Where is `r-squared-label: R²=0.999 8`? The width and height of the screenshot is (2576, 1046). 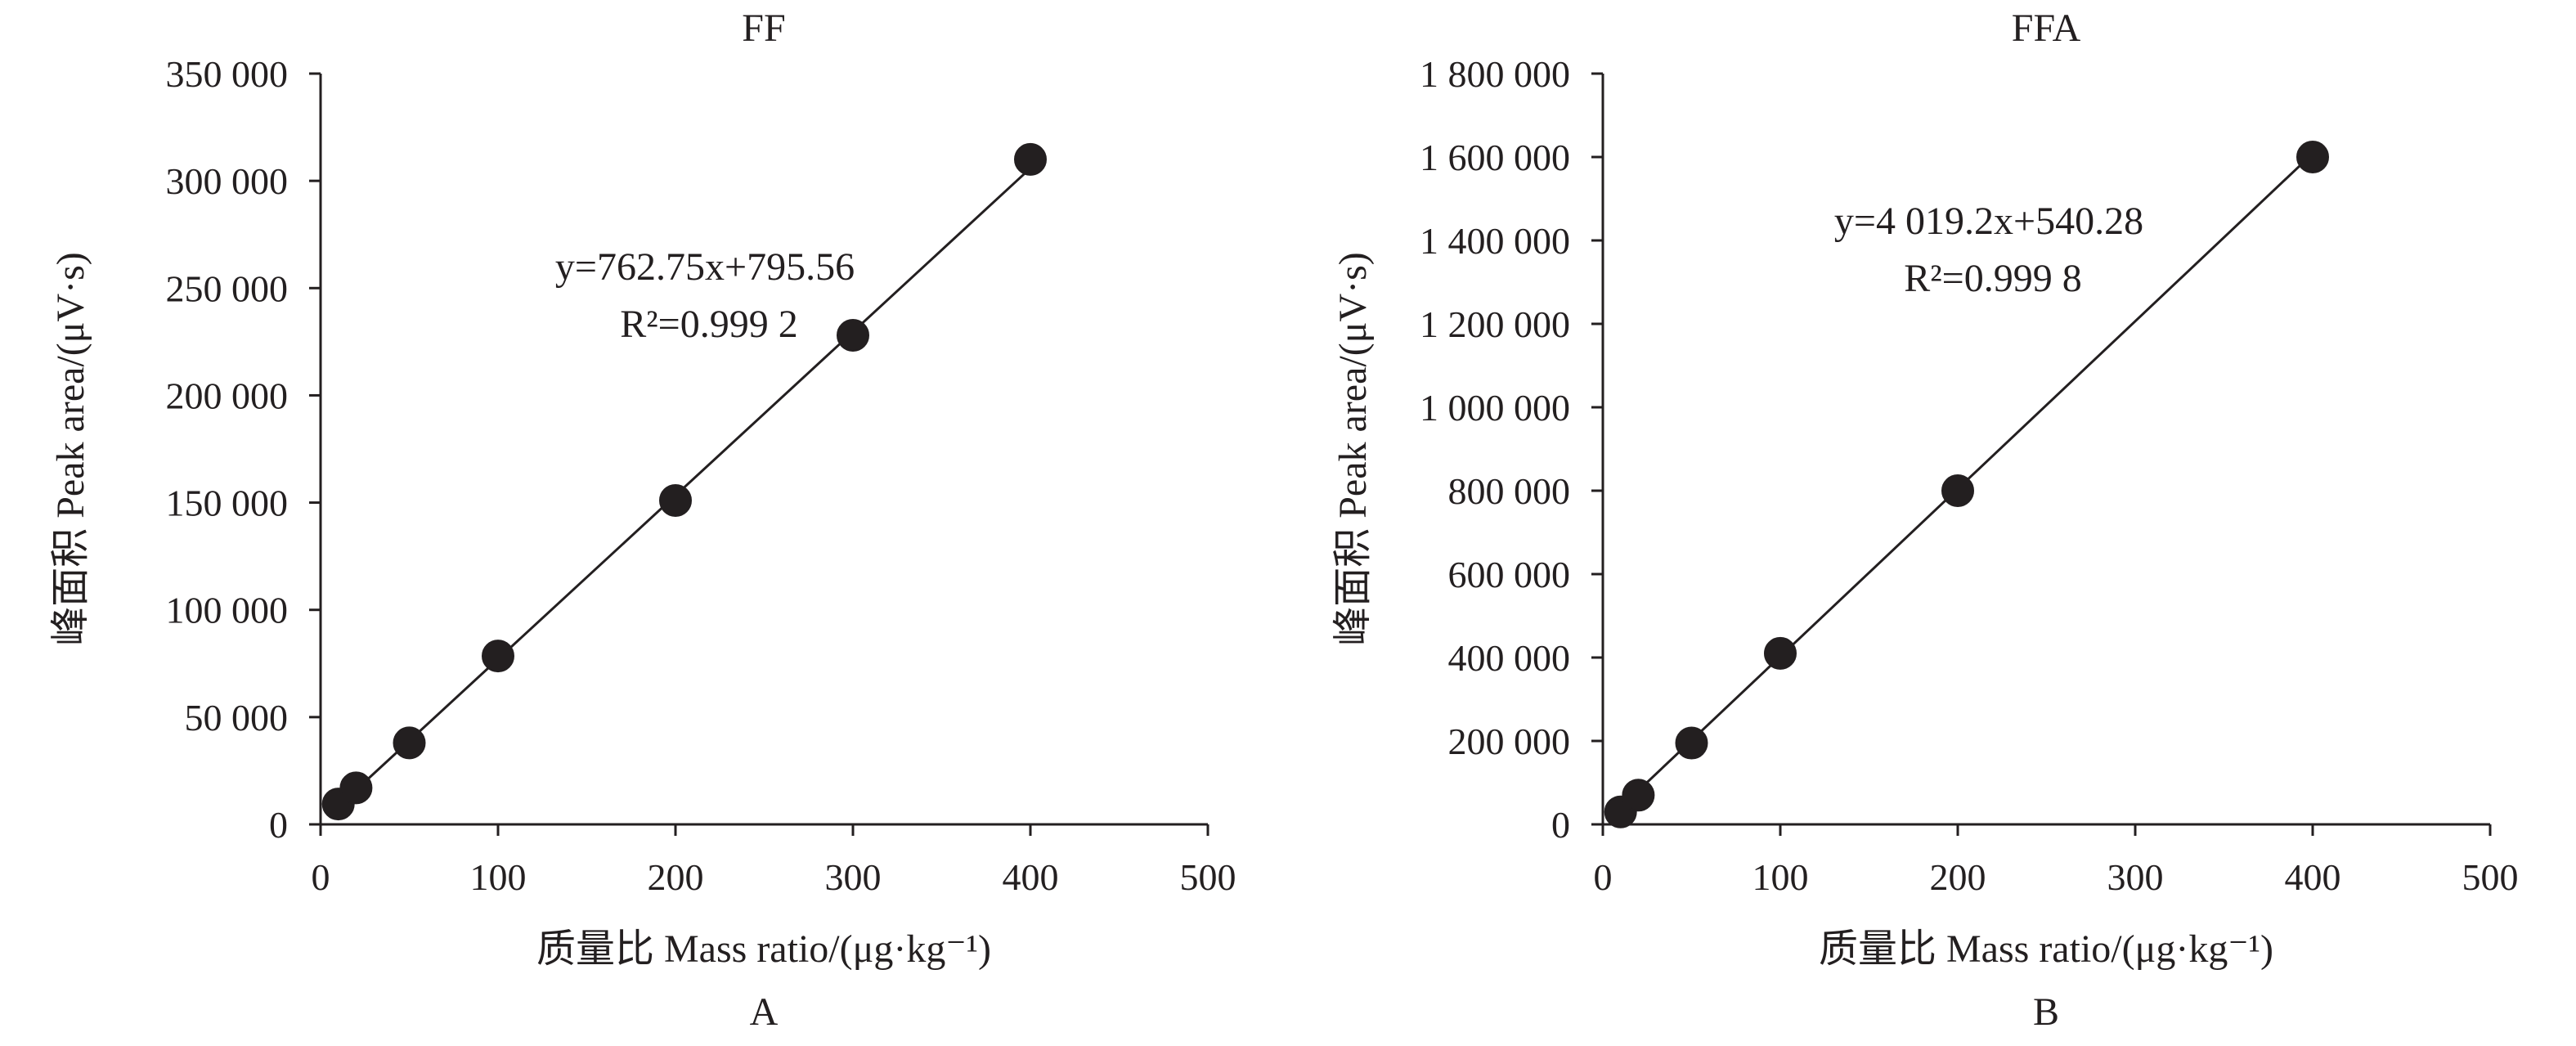 r-squared-label: R²=0.999 8 is located at coordinates (1992, 278).